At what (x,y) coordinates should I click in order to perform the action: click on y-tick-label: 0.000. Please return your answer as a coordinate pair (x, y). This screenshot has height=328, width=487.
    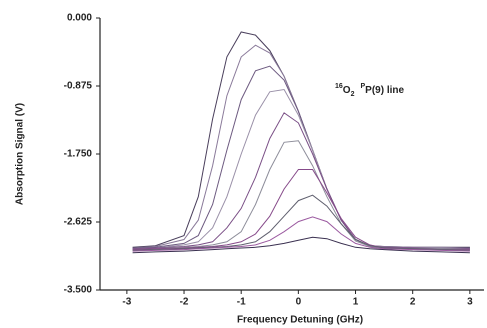
    Looking at the image, I should click on (79, 18).